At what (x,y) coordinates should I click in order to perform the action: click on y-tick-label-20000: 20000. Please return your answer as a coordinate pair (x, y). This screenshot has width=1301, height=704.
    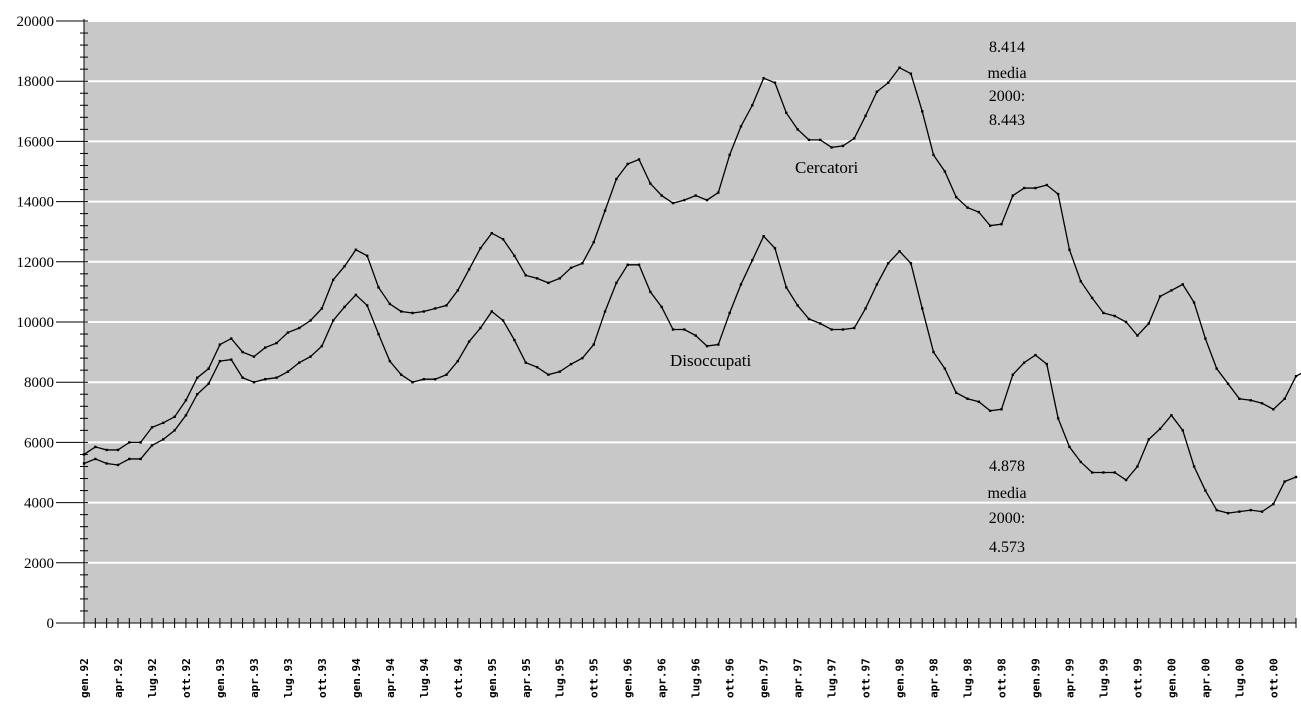
    Looking at the image, I should click on (36, 22).